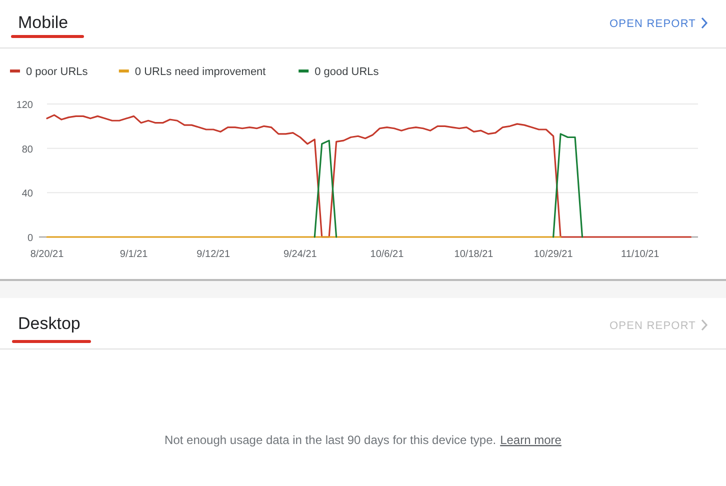 The image size is (726, 486). What do you see at coordinates (300, 254) in the screenshot?
I see `x-tick-label: 9/24/21` at bounding box center [300, 254].